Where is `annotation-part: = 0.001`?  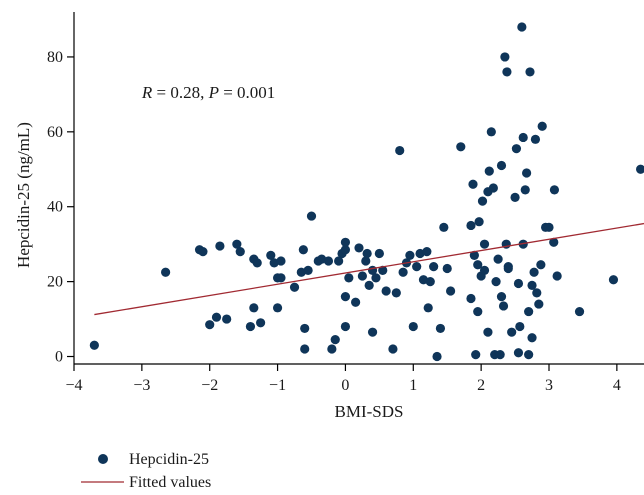 annotation-part: = 0.001 is located at coordinates (247, 92).